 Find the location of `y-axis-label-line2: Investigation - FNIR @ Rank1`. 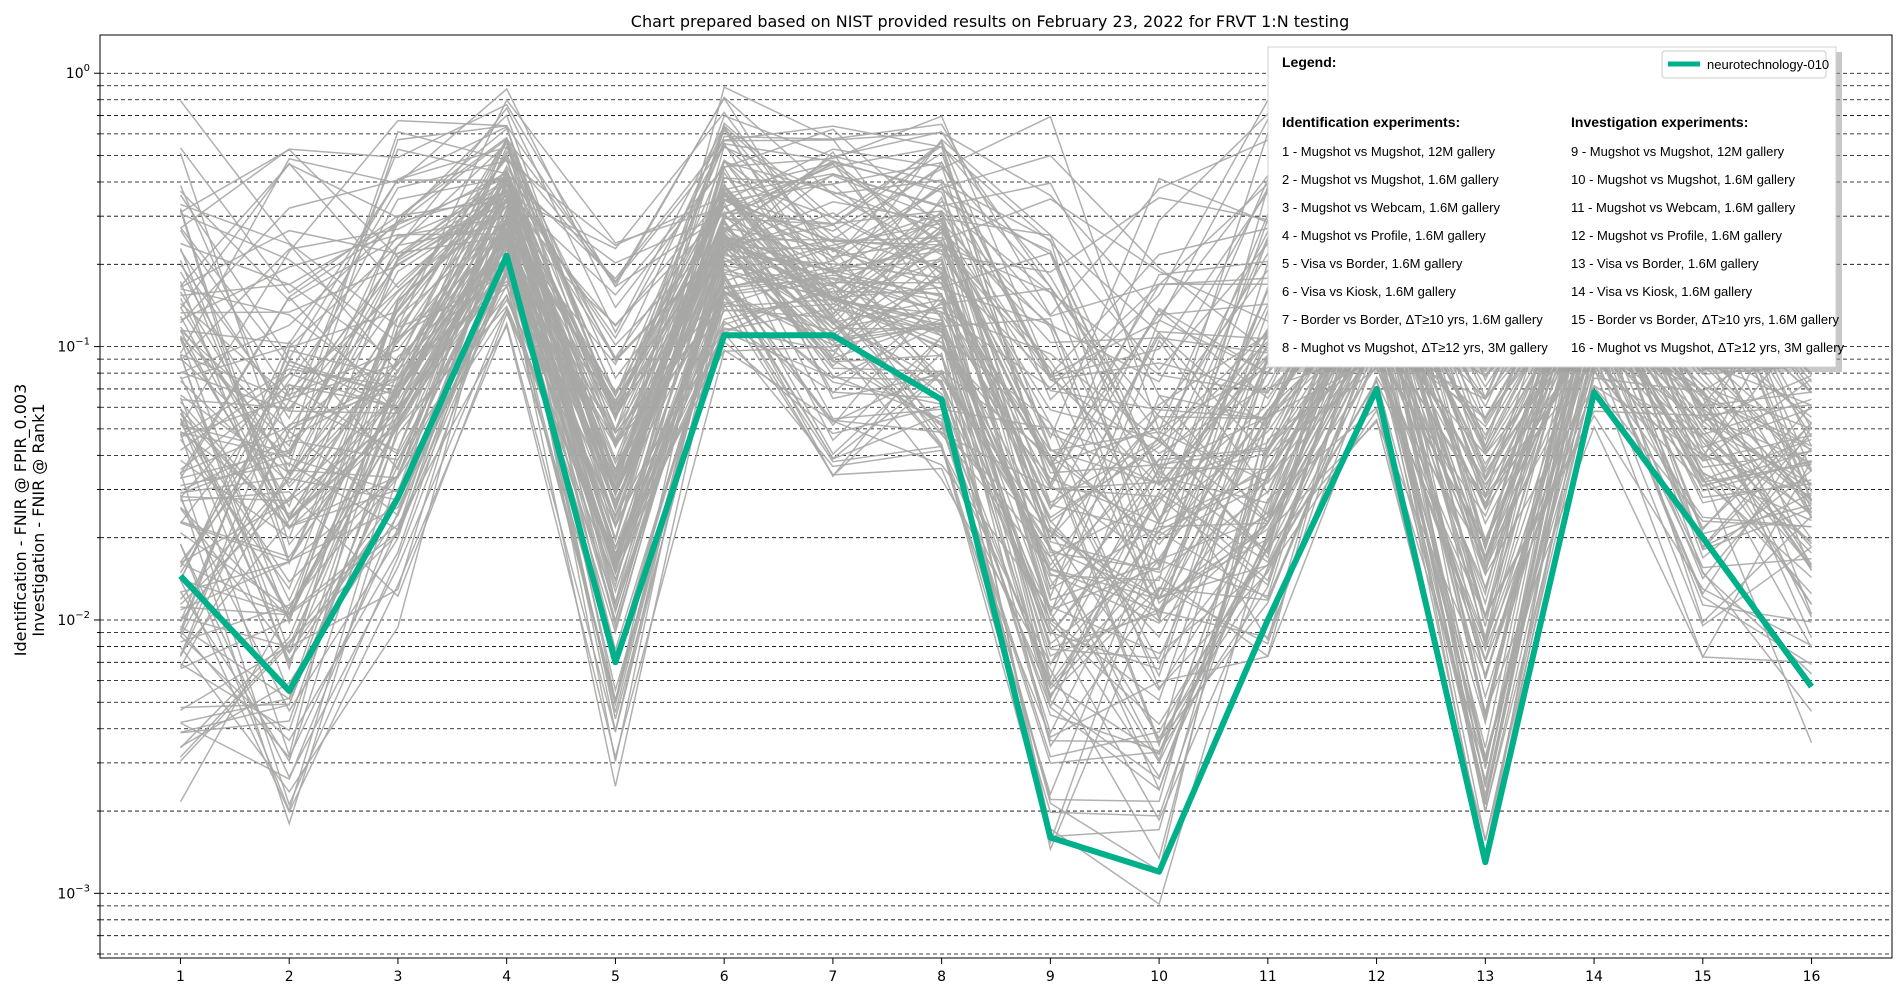

y-axis-label-line2: Investigation - FNIR @ Rank1 is located at coordinates (38, 519).